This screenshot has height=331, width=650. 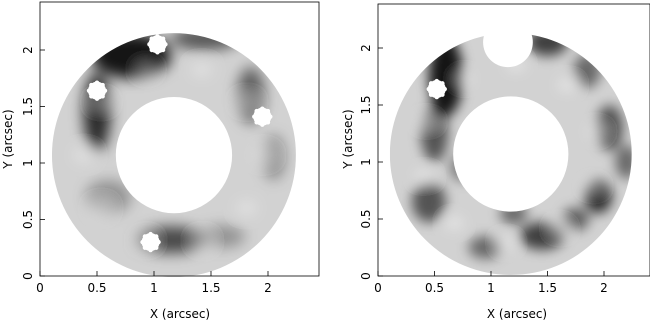 What do you see at coordinates (28, 276) in the screenshot?
I see `left-y-tick-label: 0` at bounding box center [28, 276].